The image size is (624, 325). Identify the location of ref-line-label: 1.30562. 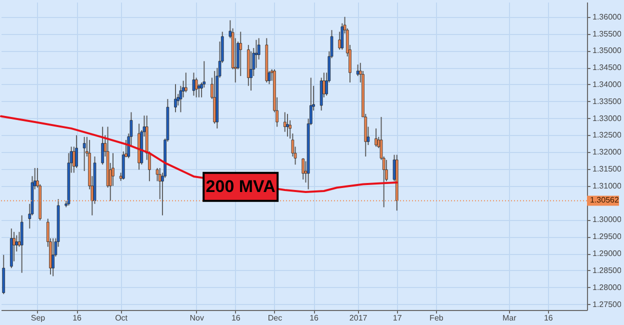
(605, 200).